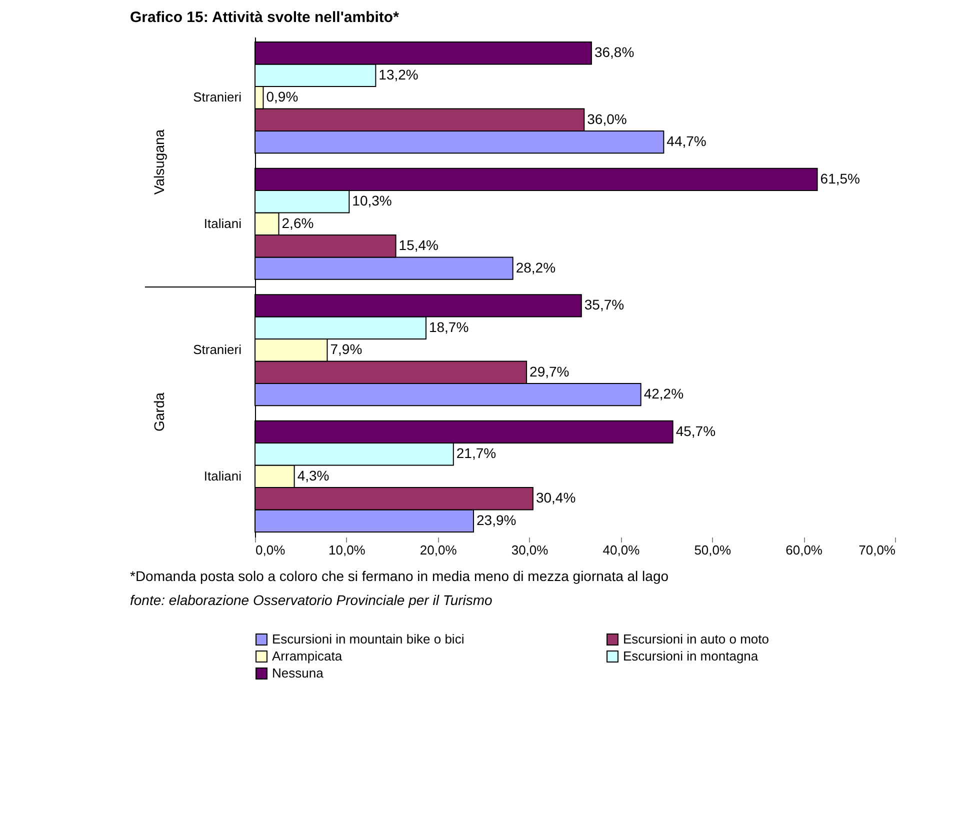 This screenshot has height=823, width=953. Describe the element at coordinates (439, 550) in the screenshot. I see `x-tick-label: 20,0%` at that location.